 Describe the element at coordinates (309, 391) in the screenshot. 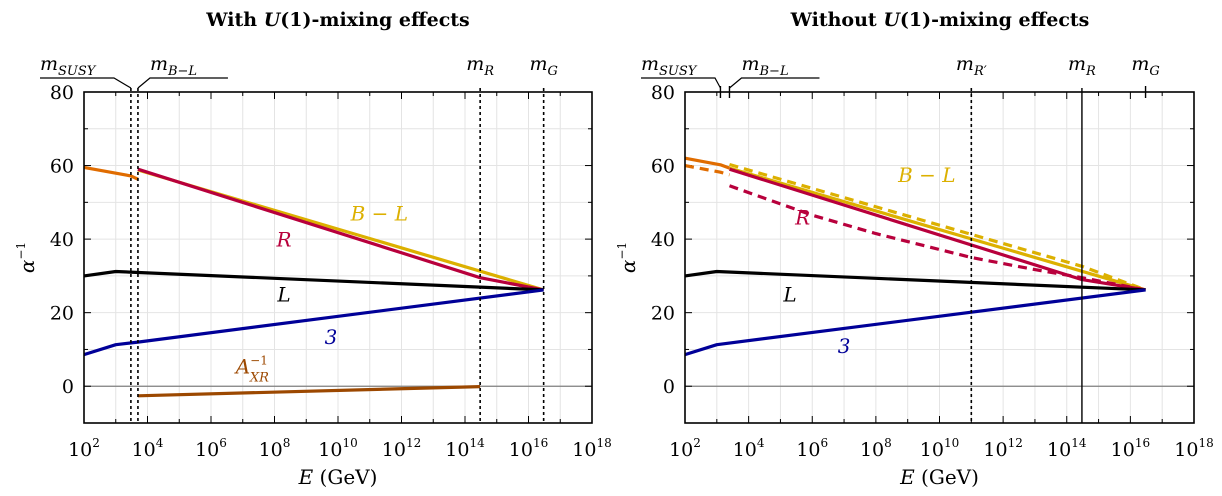

I see `series-line-brown` at that location.